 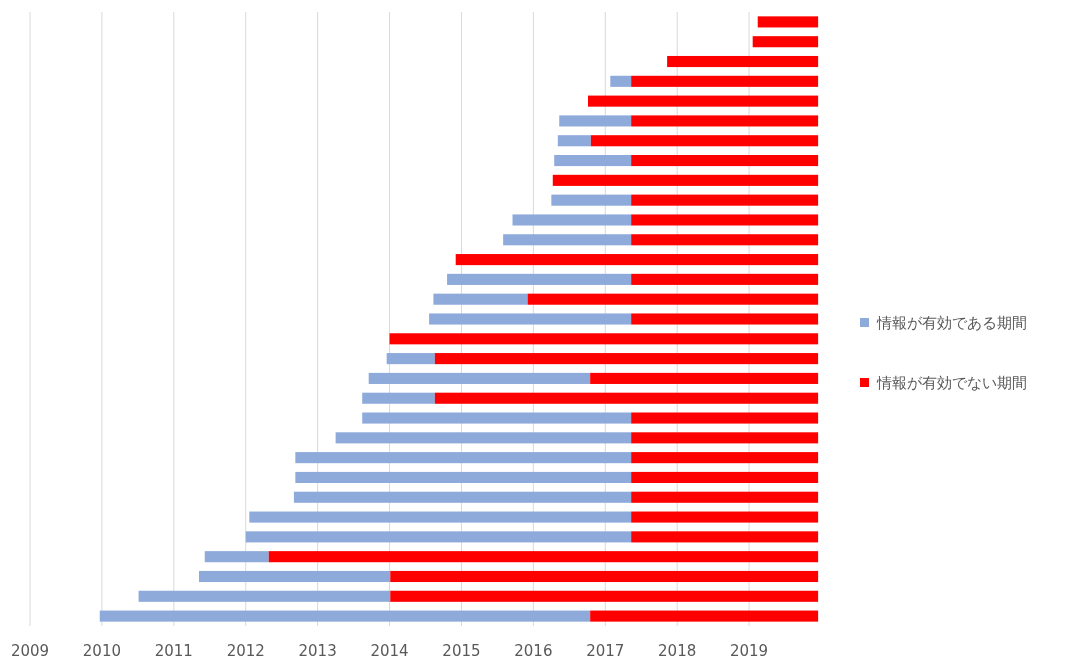 What do you see at coordinates (101, 651) in the screenshot?
I see `x-tick-label: 2010` at bounding box center [101, 651].